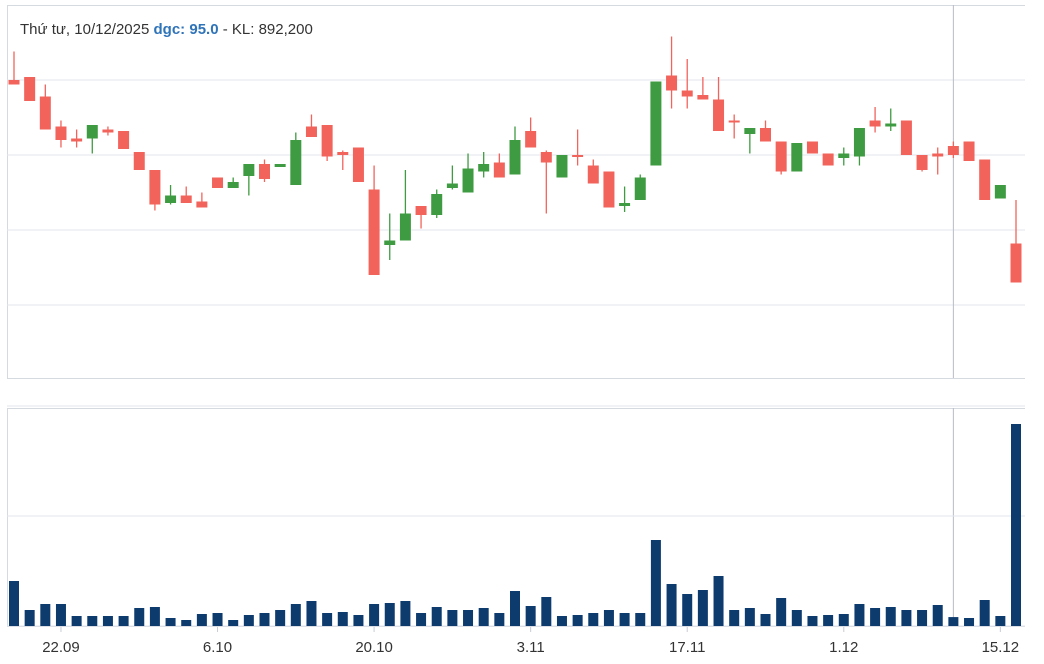  What do you see at coordinates (268, 29) in the screenshot?
I see `tooltip-volume: - KL: 892,200` at bounding box center [268, 29].